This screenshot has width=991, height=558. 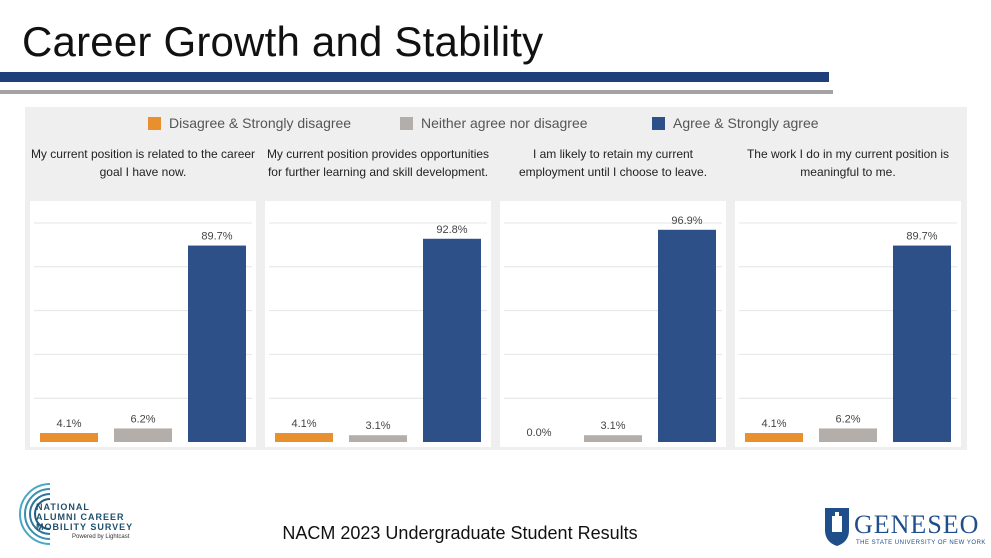 I want to click on bar-label-disagree: 0.0%, so click(x=538, y=433).